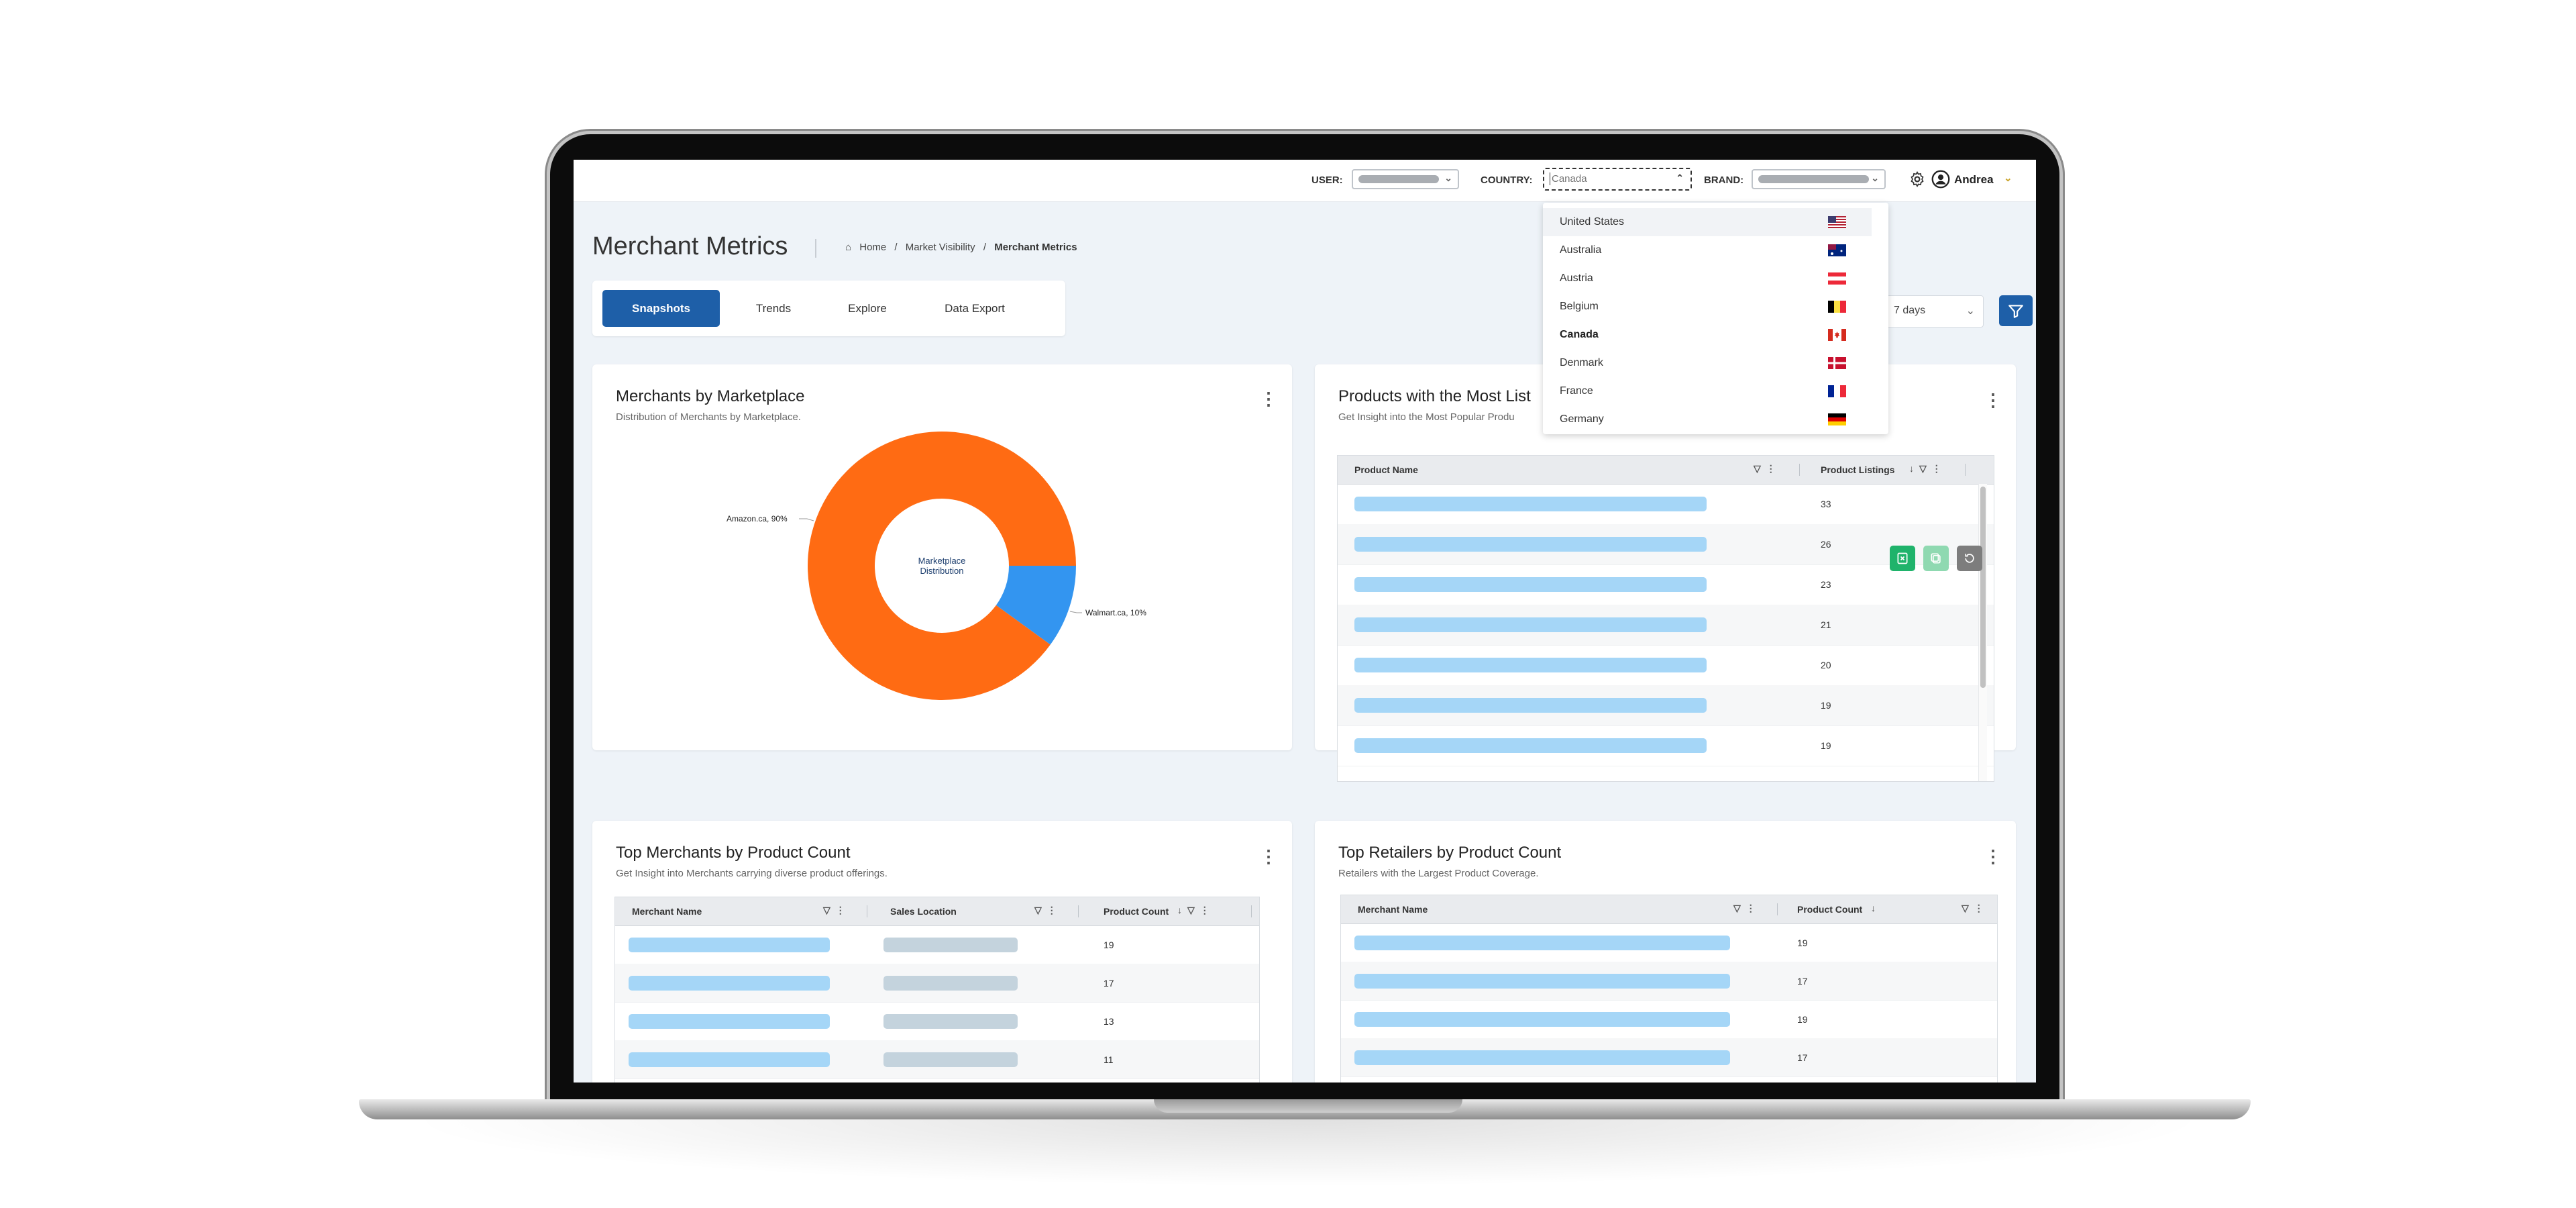  What do you see at coordinates (1940, 180) in the screenshot?
I see `user-avatar-icon` at bounding box center [1940, 180].